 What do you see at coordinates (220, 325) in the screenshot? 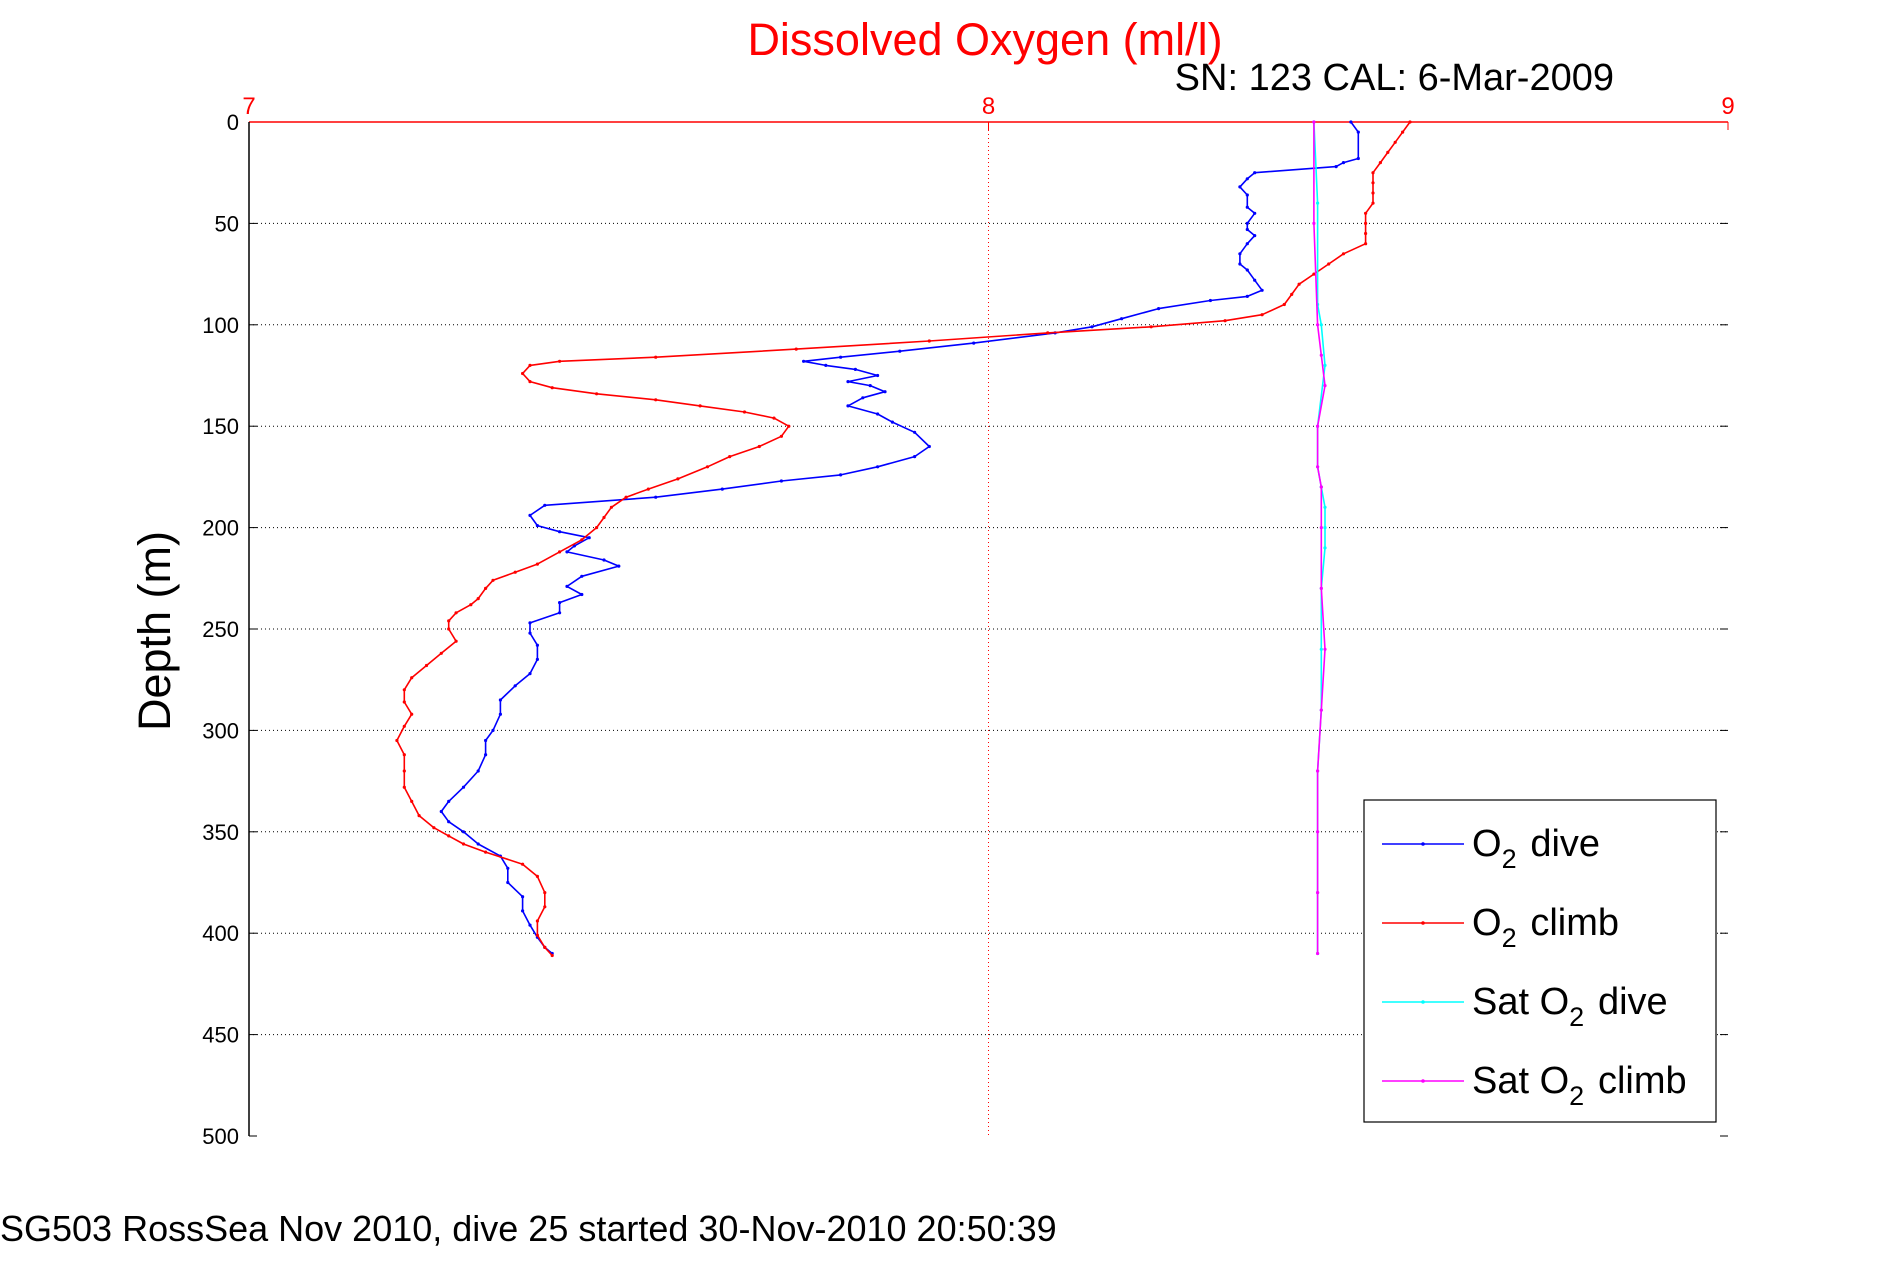
I see `y-tick-label: 100` at bounding box center [220, 325].